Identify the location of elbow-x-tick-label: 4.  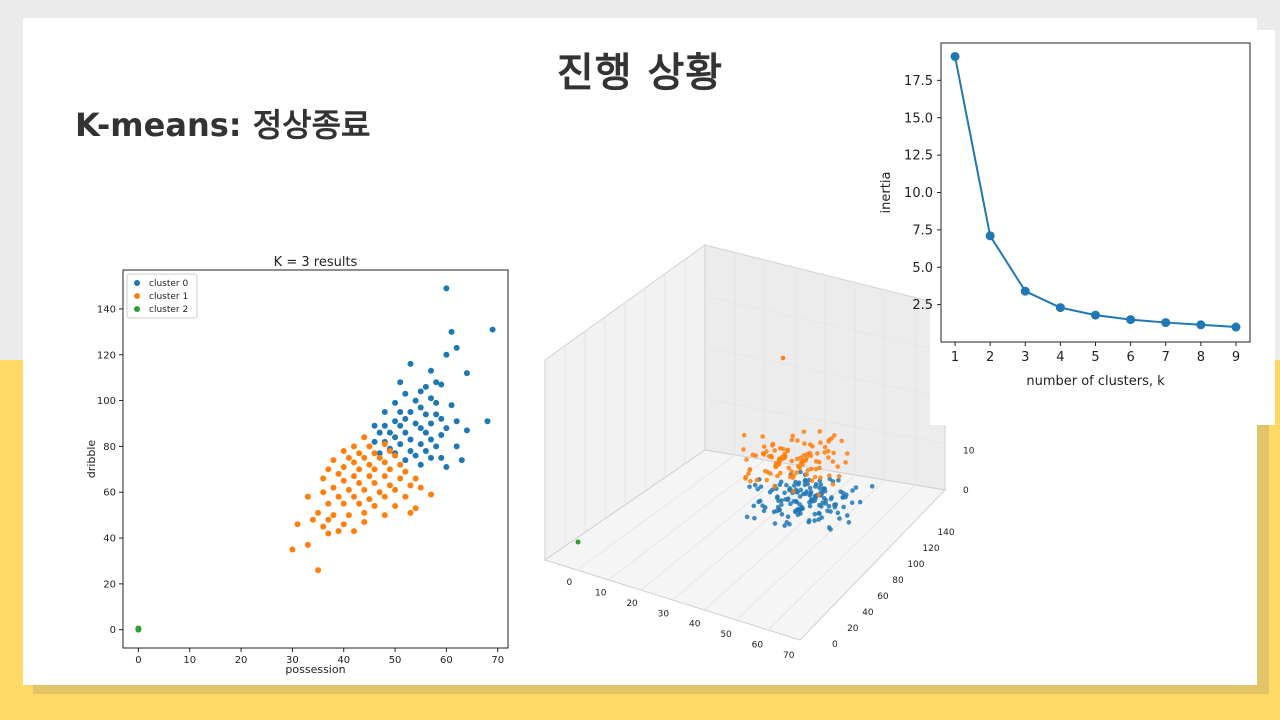
(1060, 357).